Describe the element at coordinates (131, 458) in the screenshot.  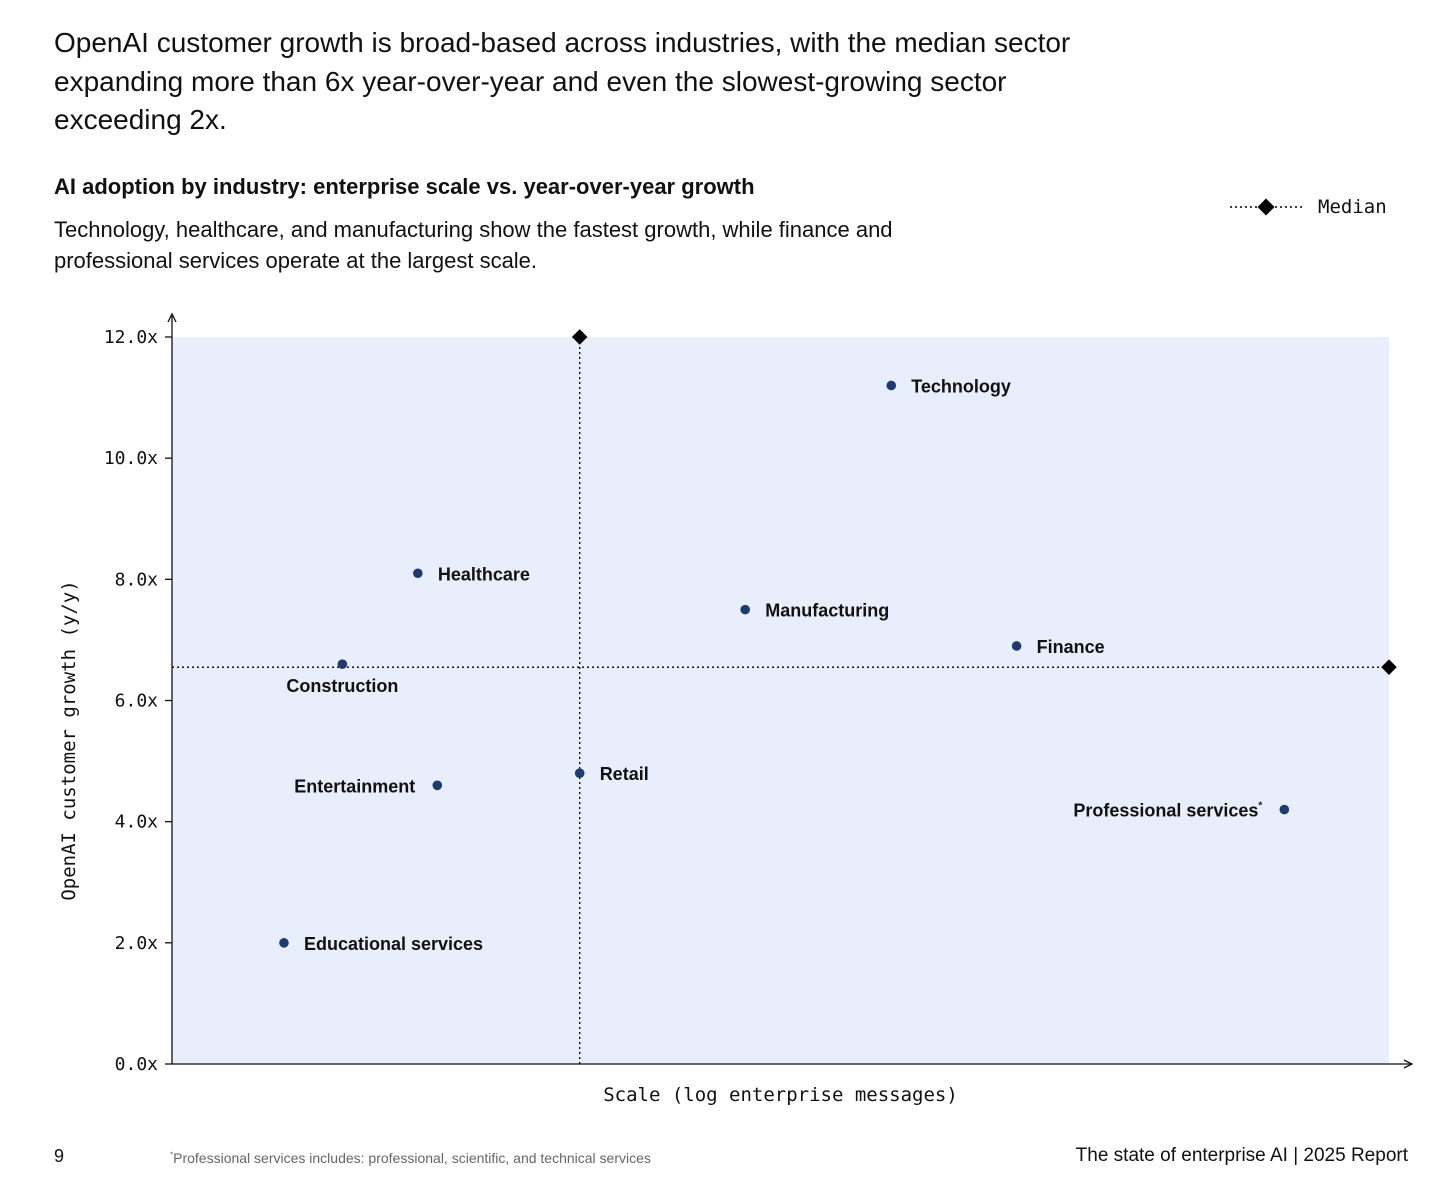
I see `y-tick-label: 10.0x` at that location.